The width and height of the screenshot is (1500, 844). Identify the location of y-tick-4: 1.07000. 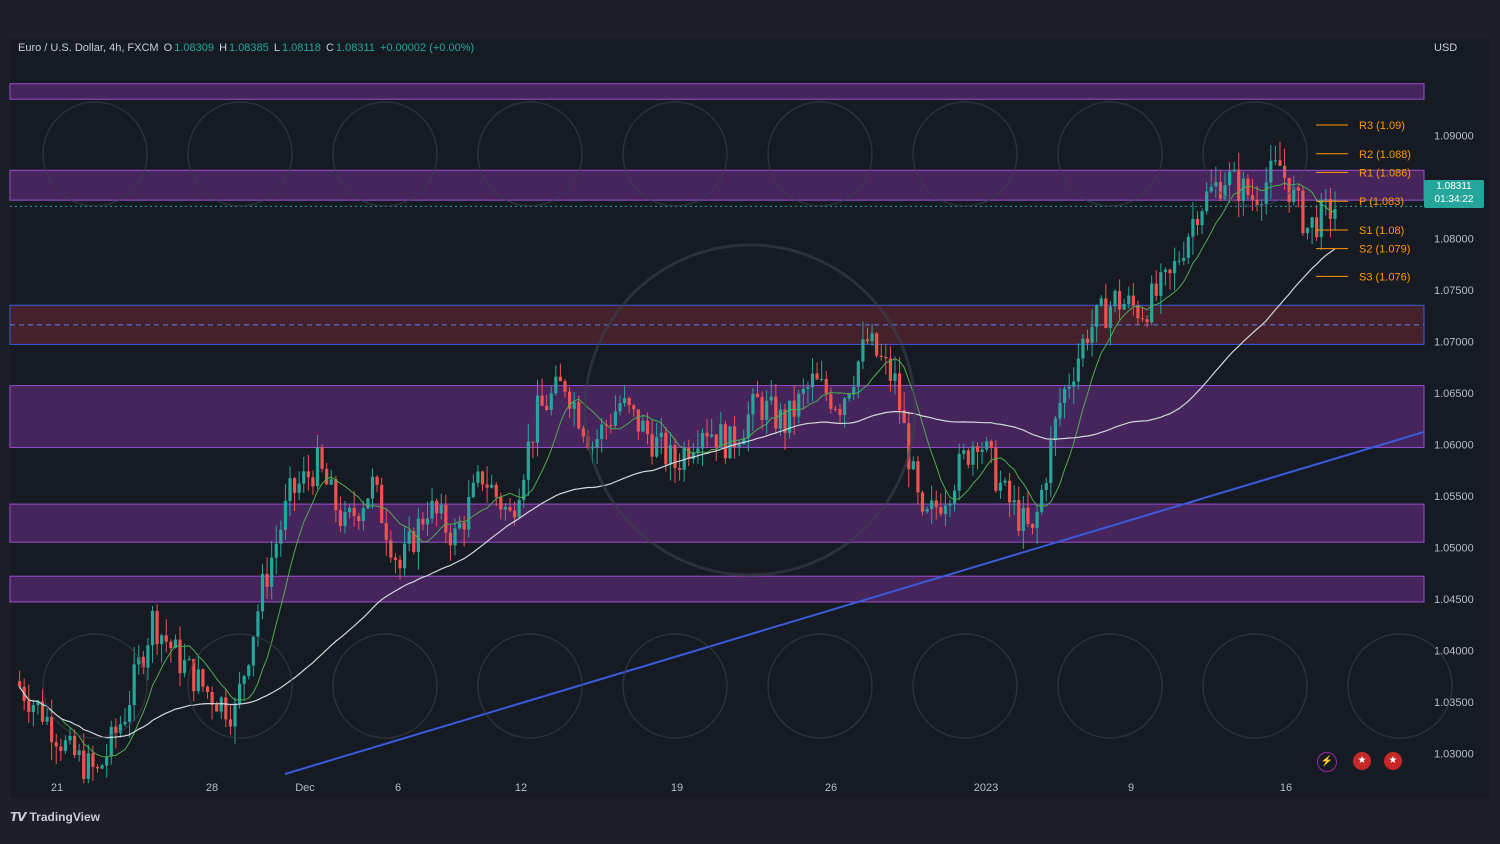
(1454, 342).